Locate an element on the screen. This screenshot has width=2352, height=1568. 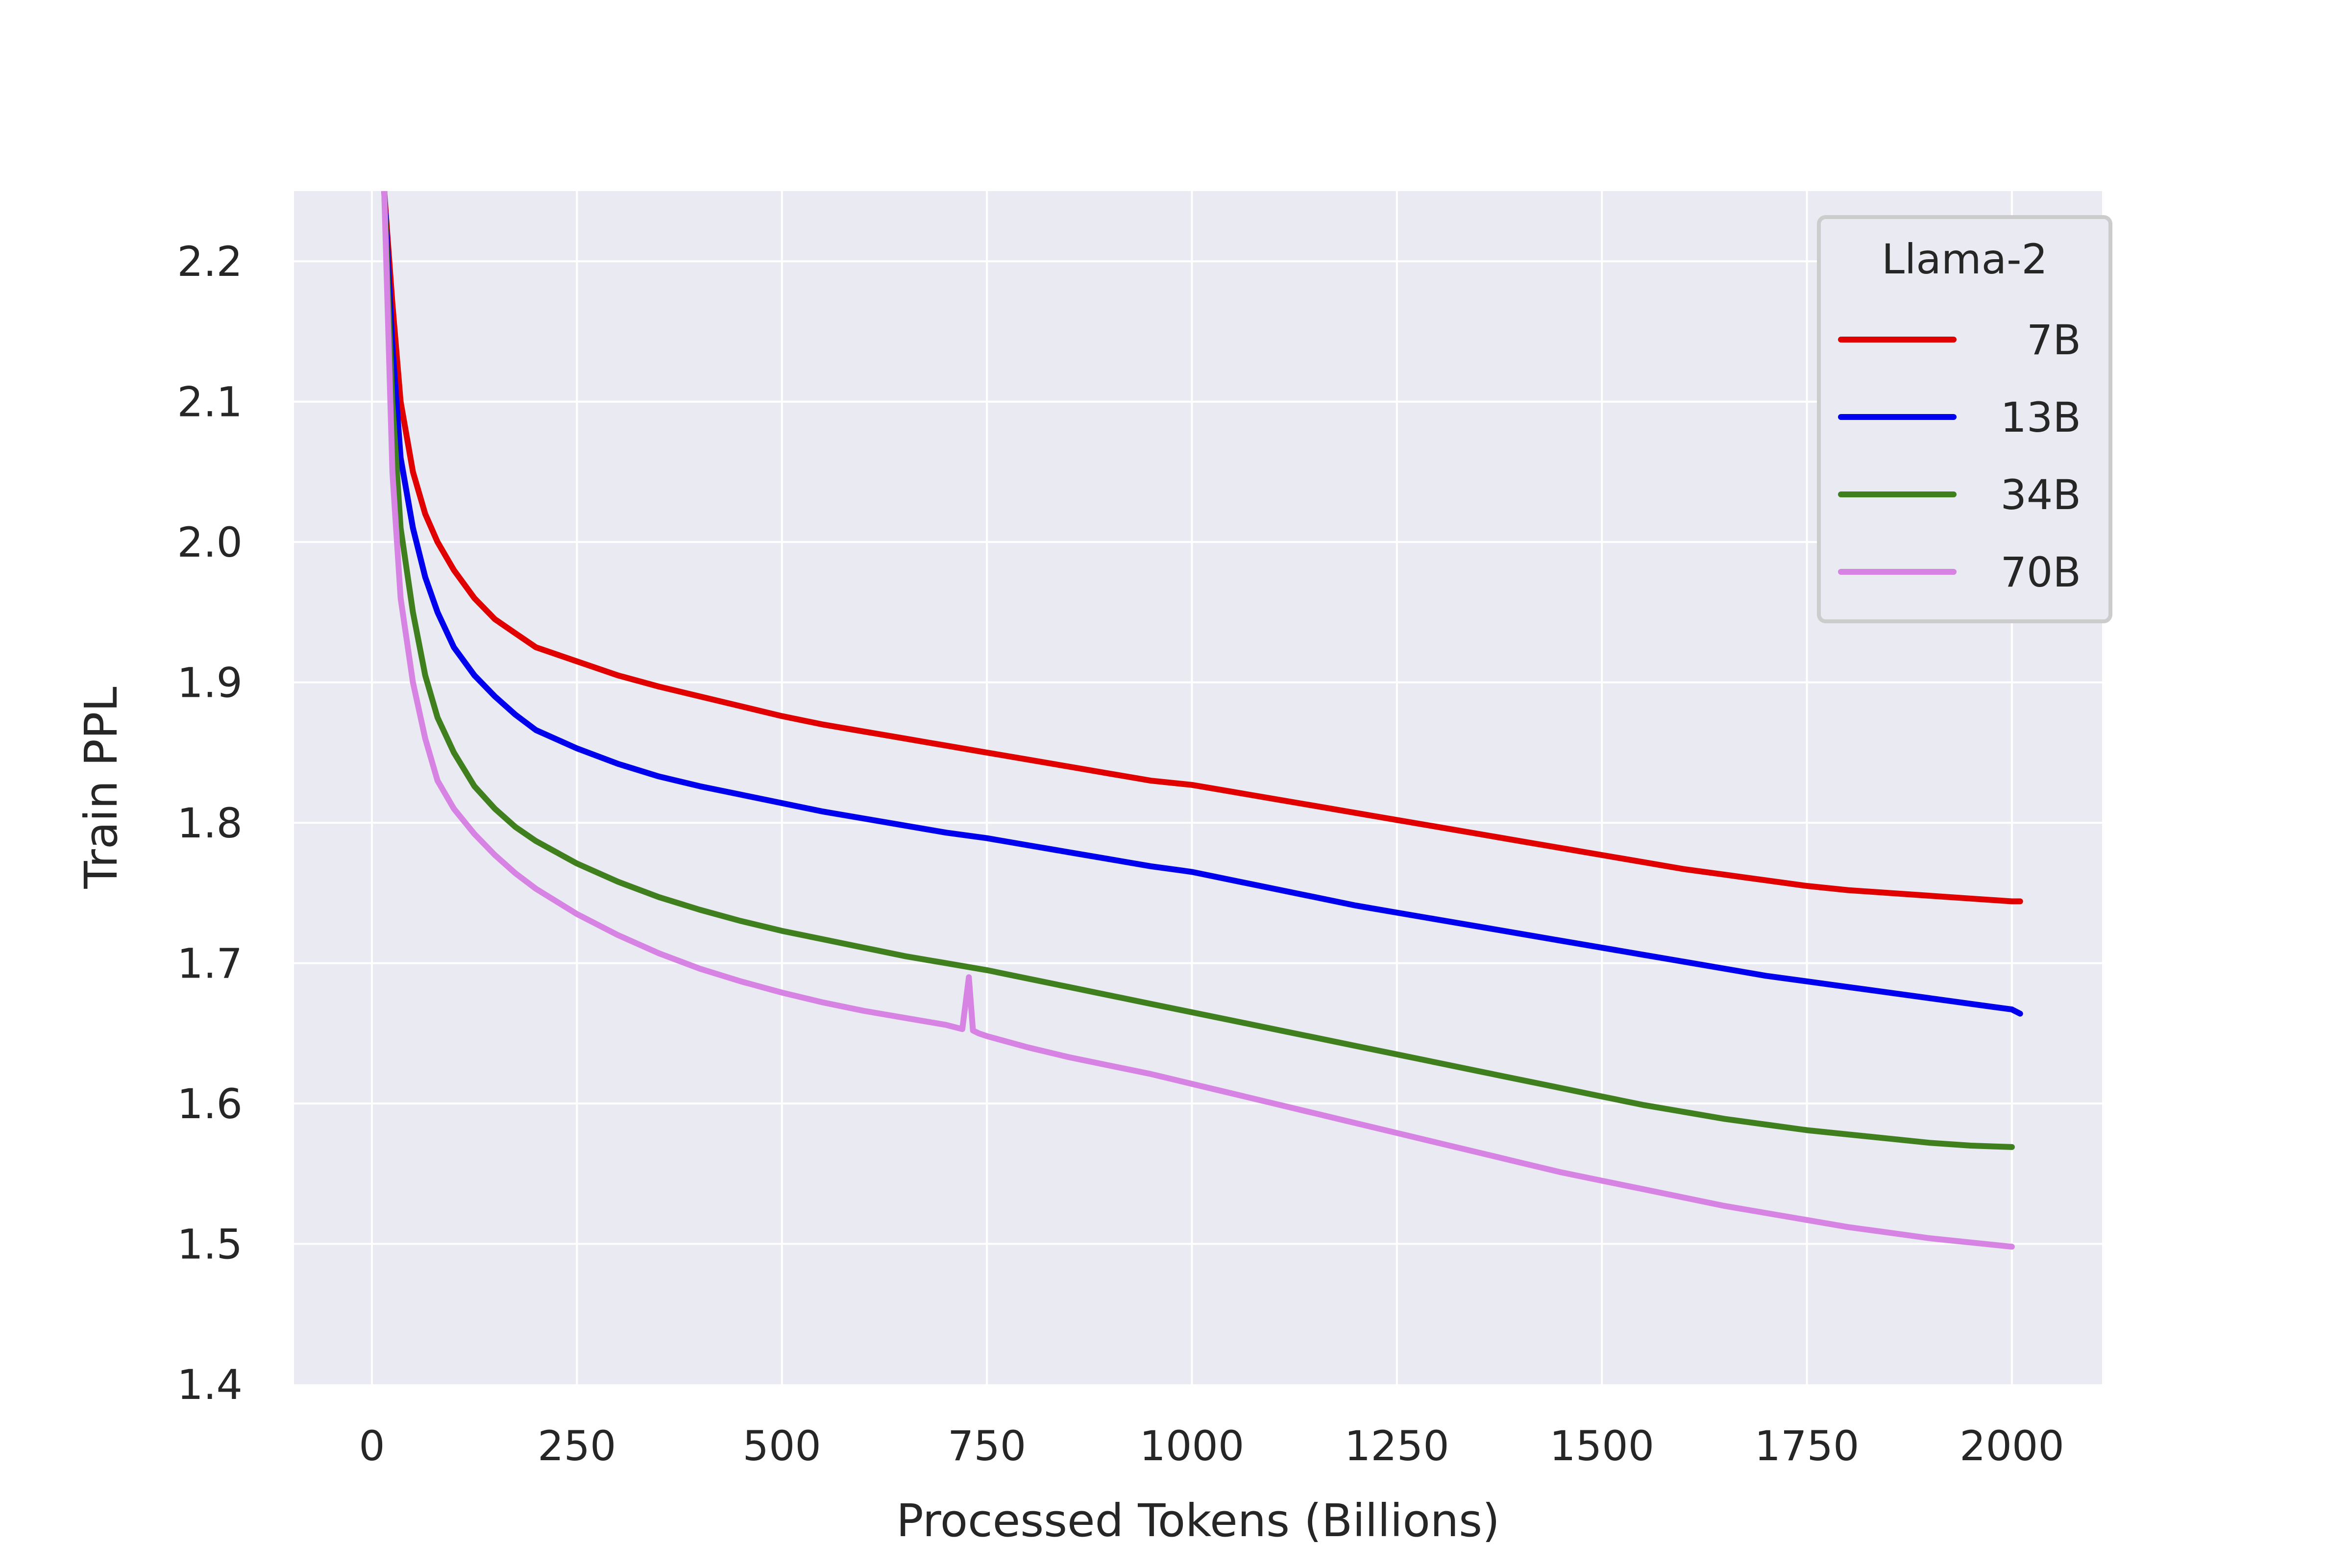
y-tick-label: 2.0 is located at coordinates (210, 542).